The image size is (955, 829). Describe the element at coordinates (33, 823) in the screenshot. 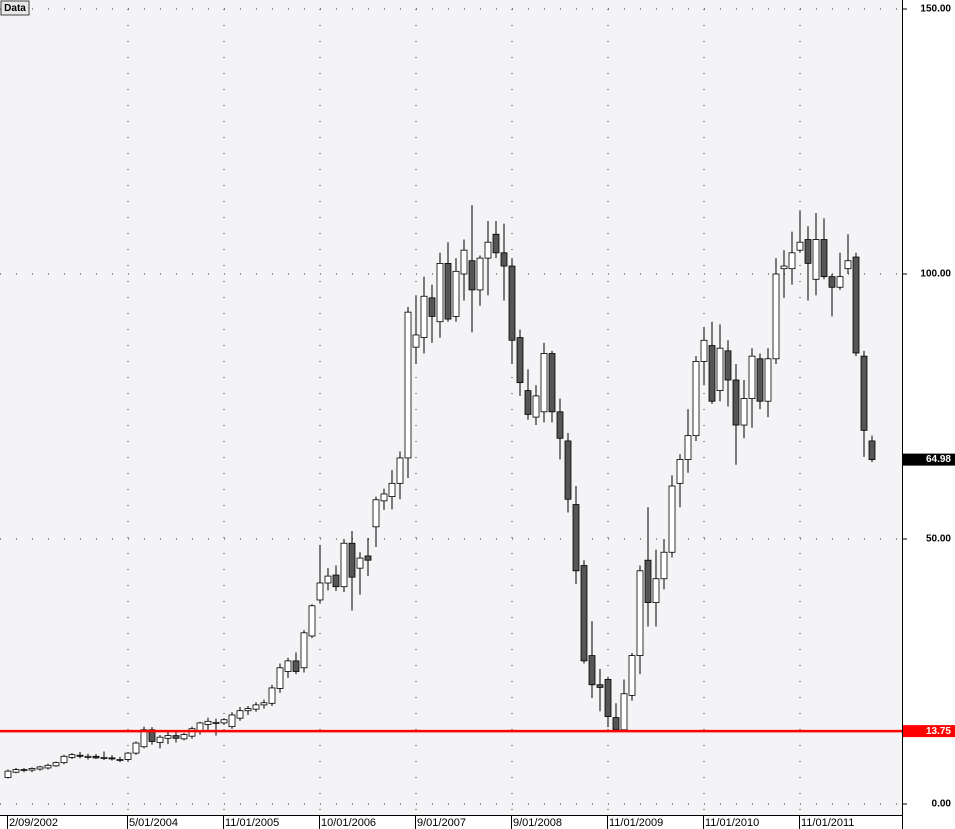

I see `x-tick-label: 2/09/2002` at that location.